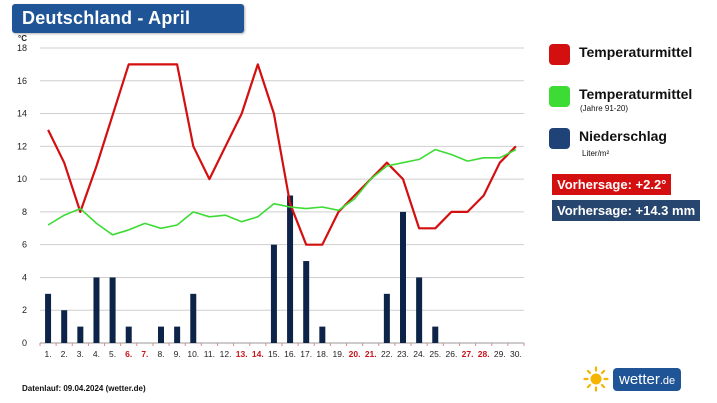 The width and height of the screenshot is (717, 403). Describe the element at coordinates (604, 108) in the screenshot. I see `legend-sub-normal: (Jahre 91-20)` at that location.